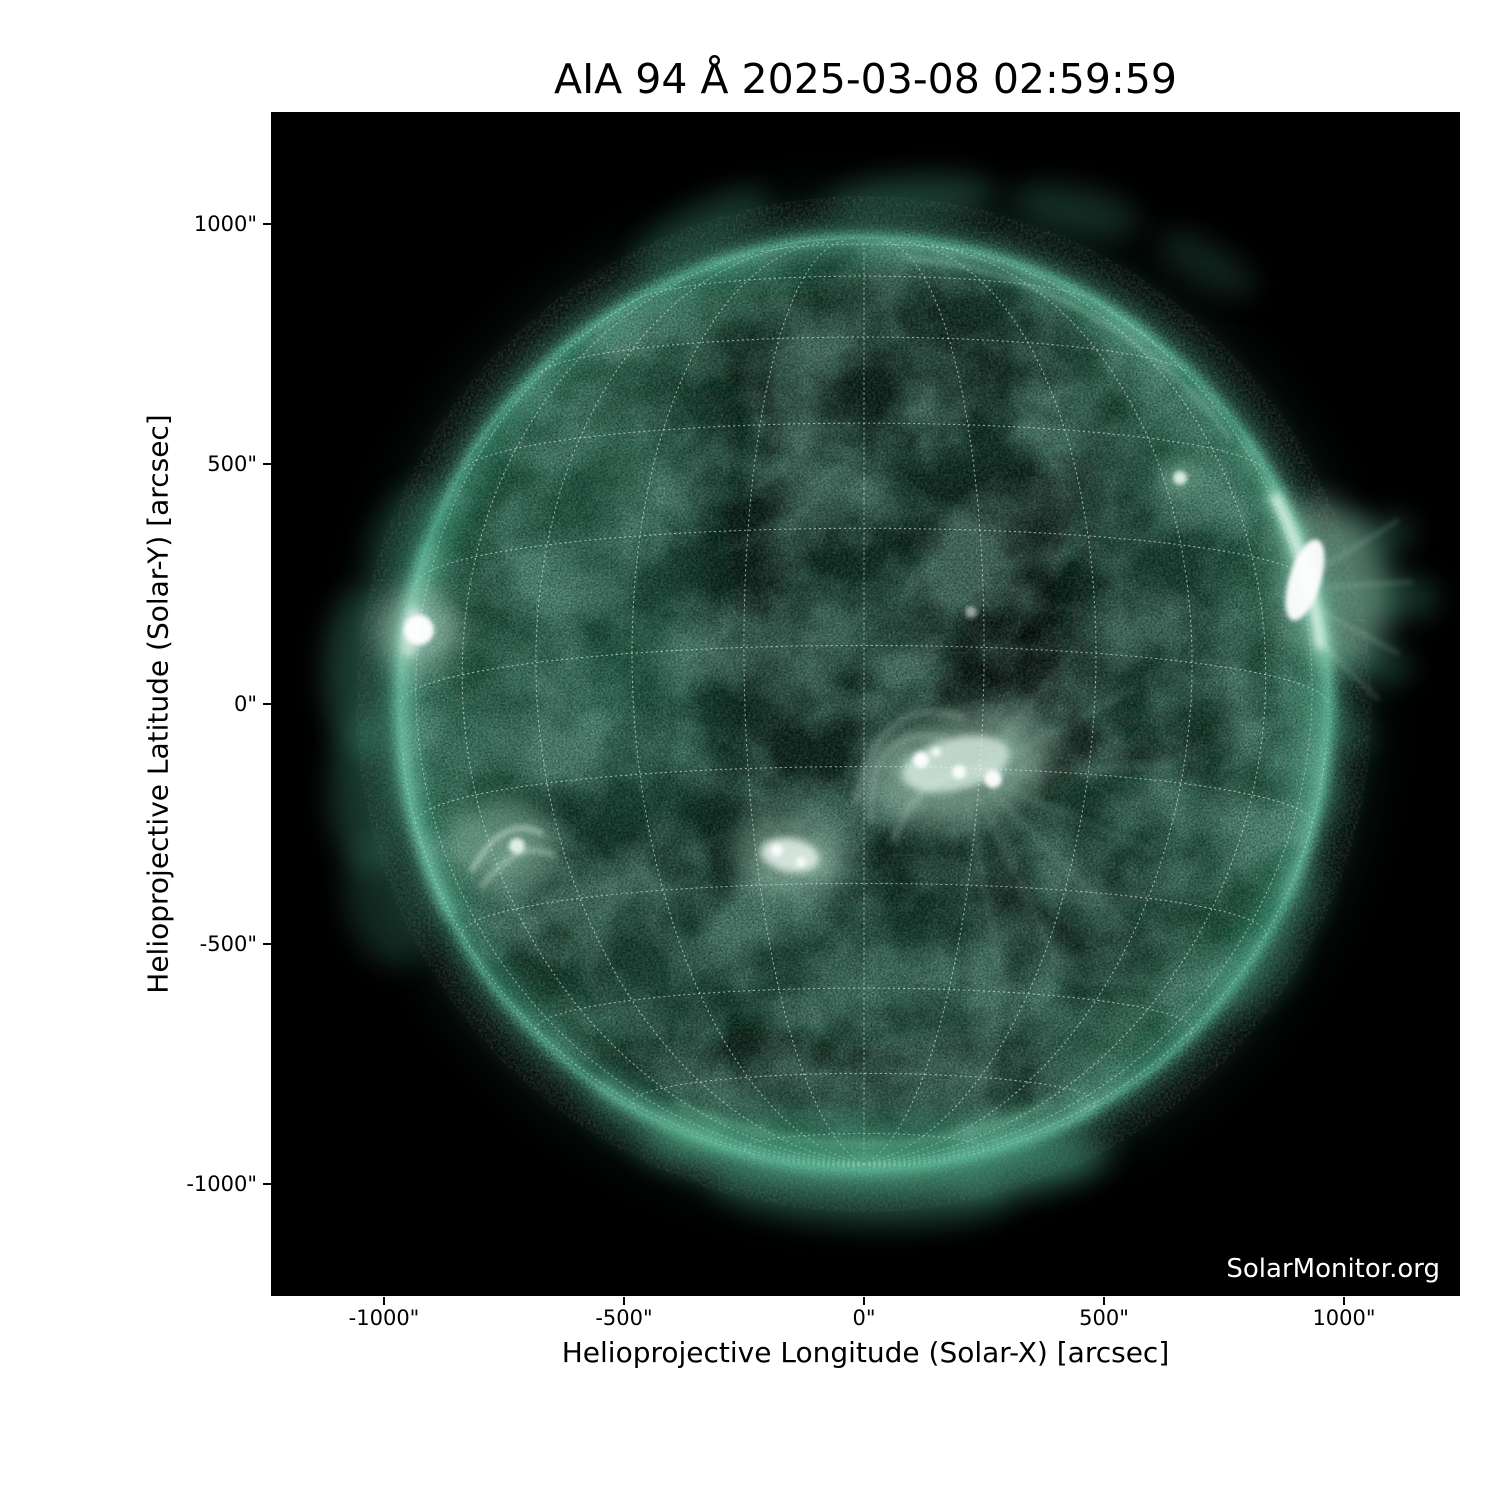 Image resolution: width=1500 pixels, height=1500 pixels. What do you see at coordinates (232, 464) in the screenshot?
I see `y-tick-label: 500"` at bounding box center [232, 464].